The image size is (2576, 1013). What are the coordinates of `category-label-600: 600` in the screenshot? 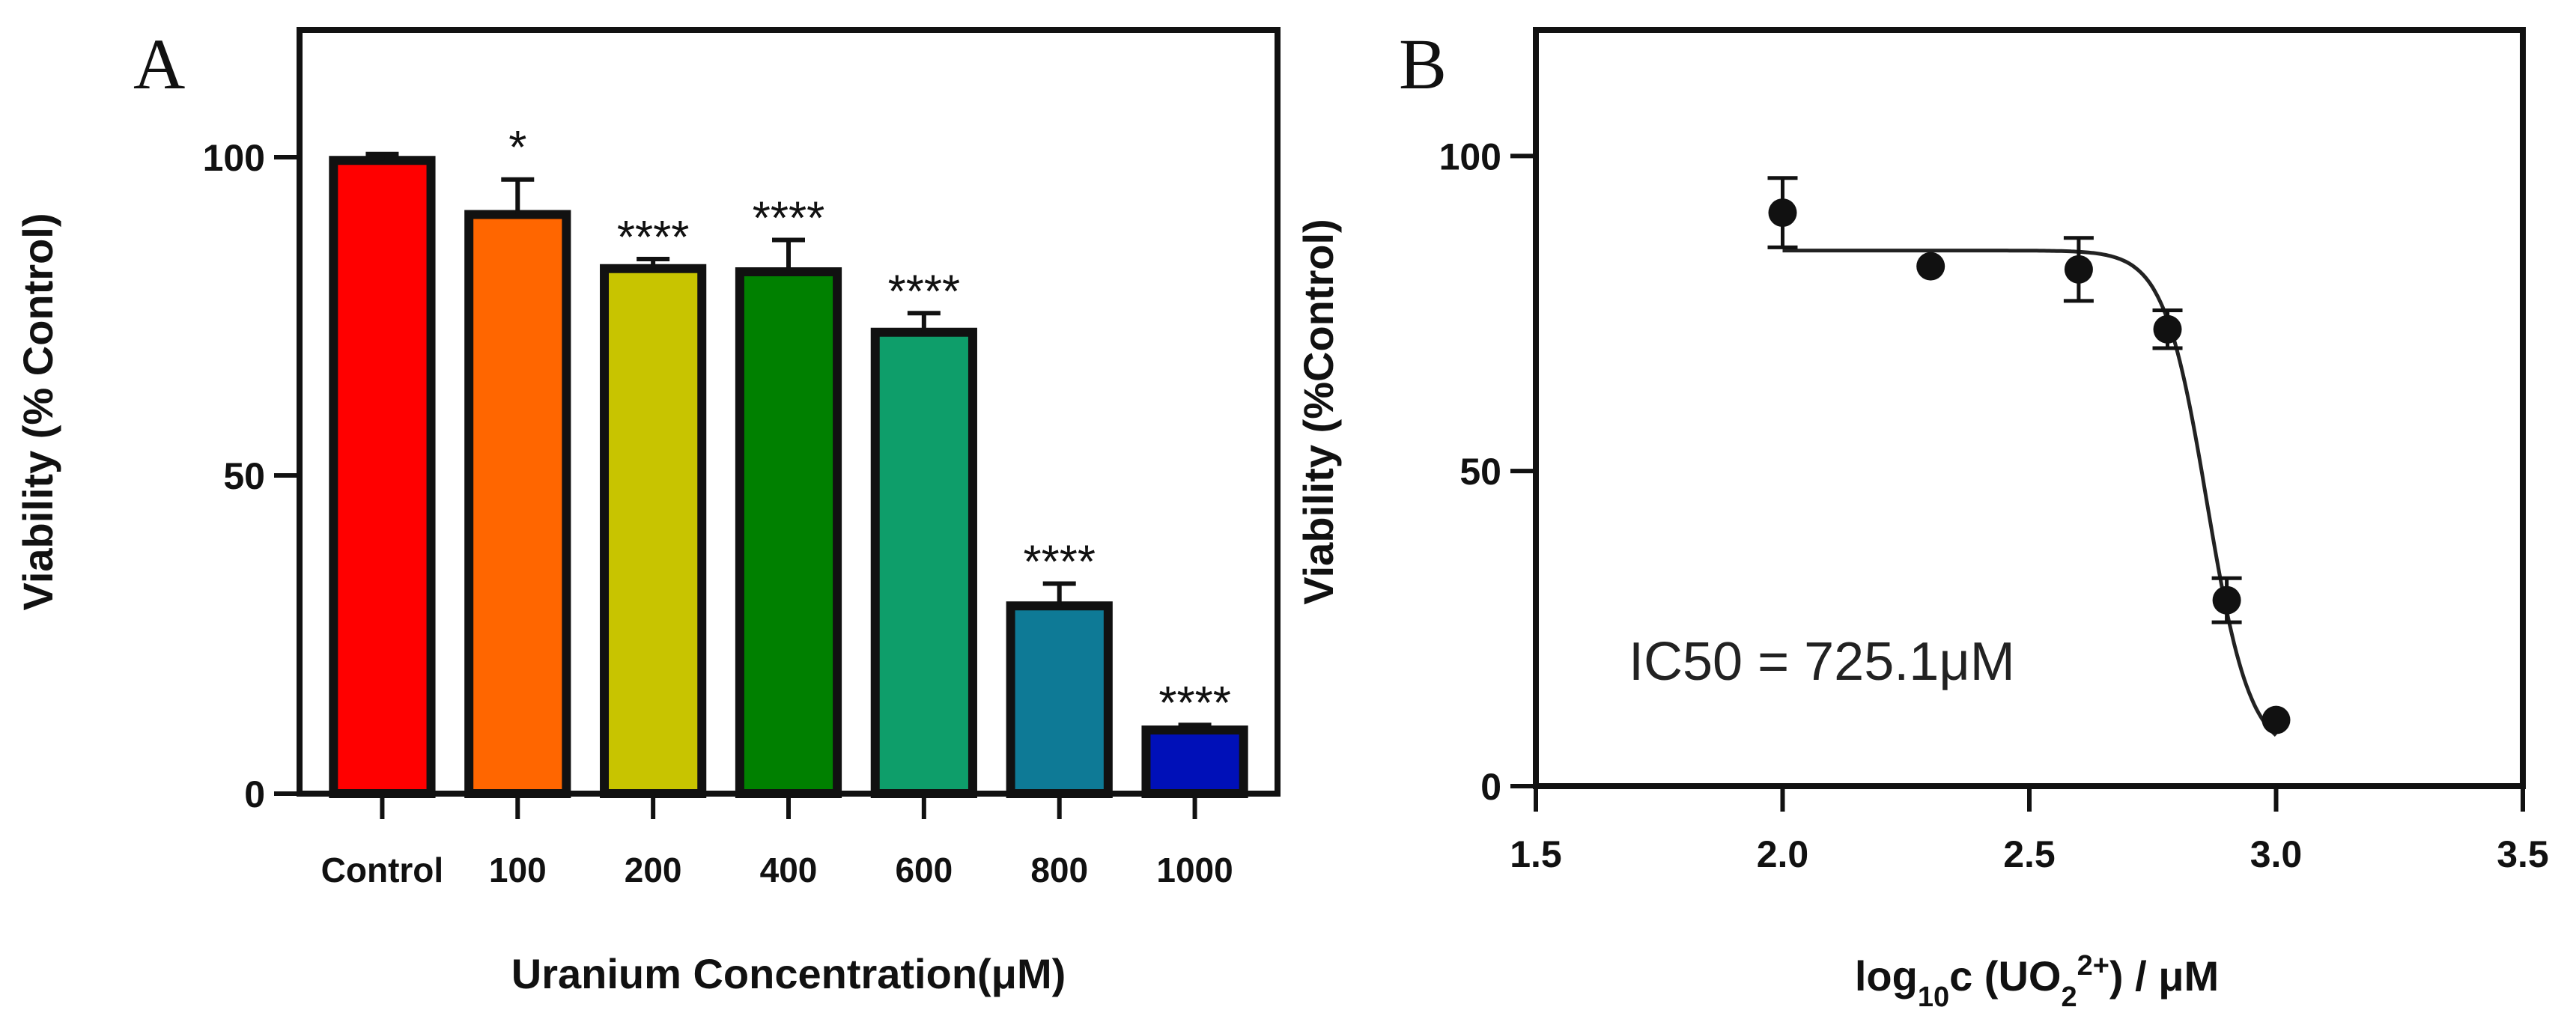 It's located at (924, 870).